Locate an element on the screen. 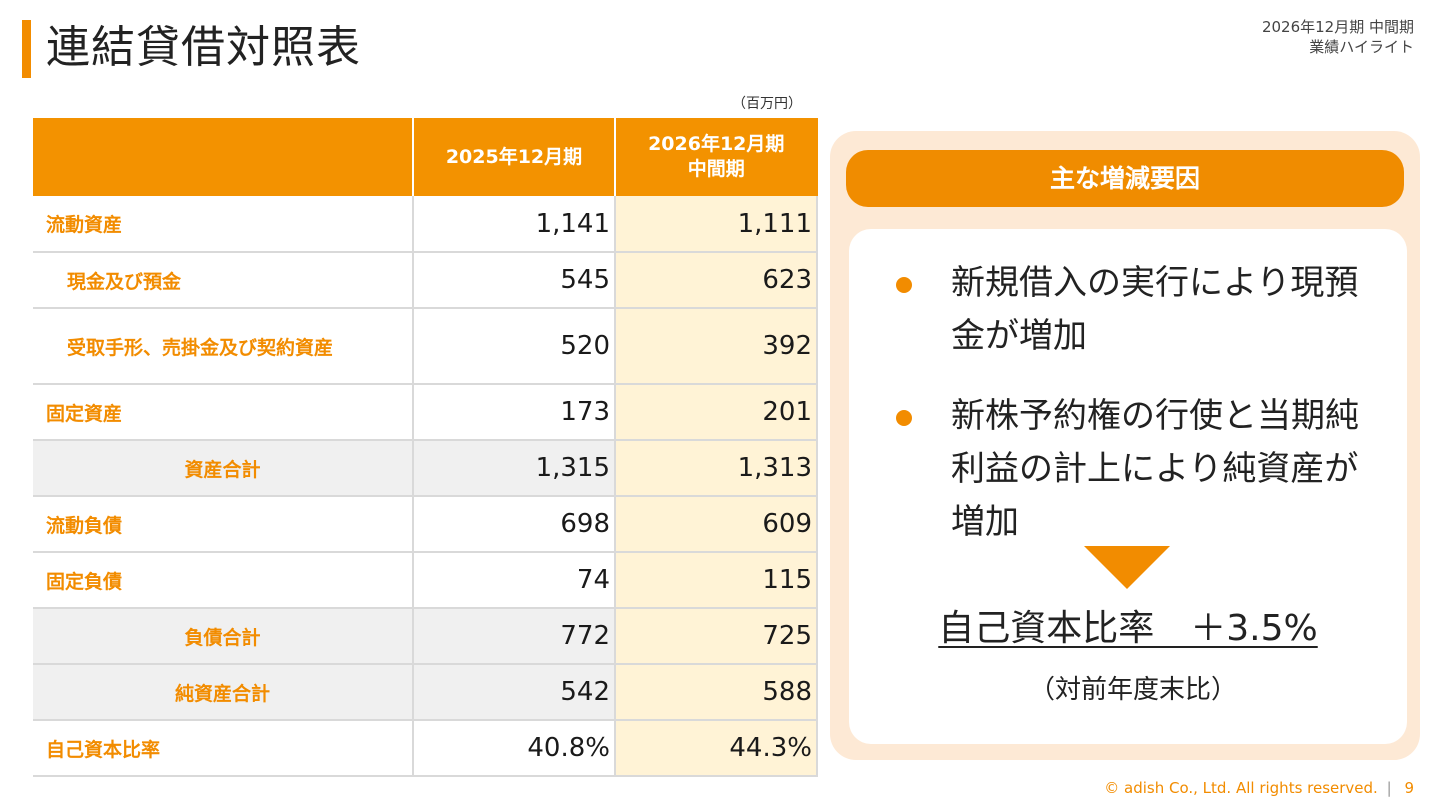  value-2025: 545 is located at coordinates (514, 280).